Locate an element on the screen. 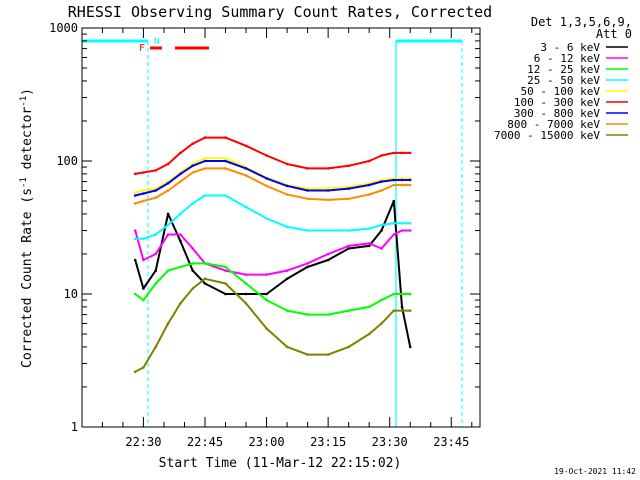  legend-label-12-25-kev: 12 - 25 keV is located at coordinates (563, 69).